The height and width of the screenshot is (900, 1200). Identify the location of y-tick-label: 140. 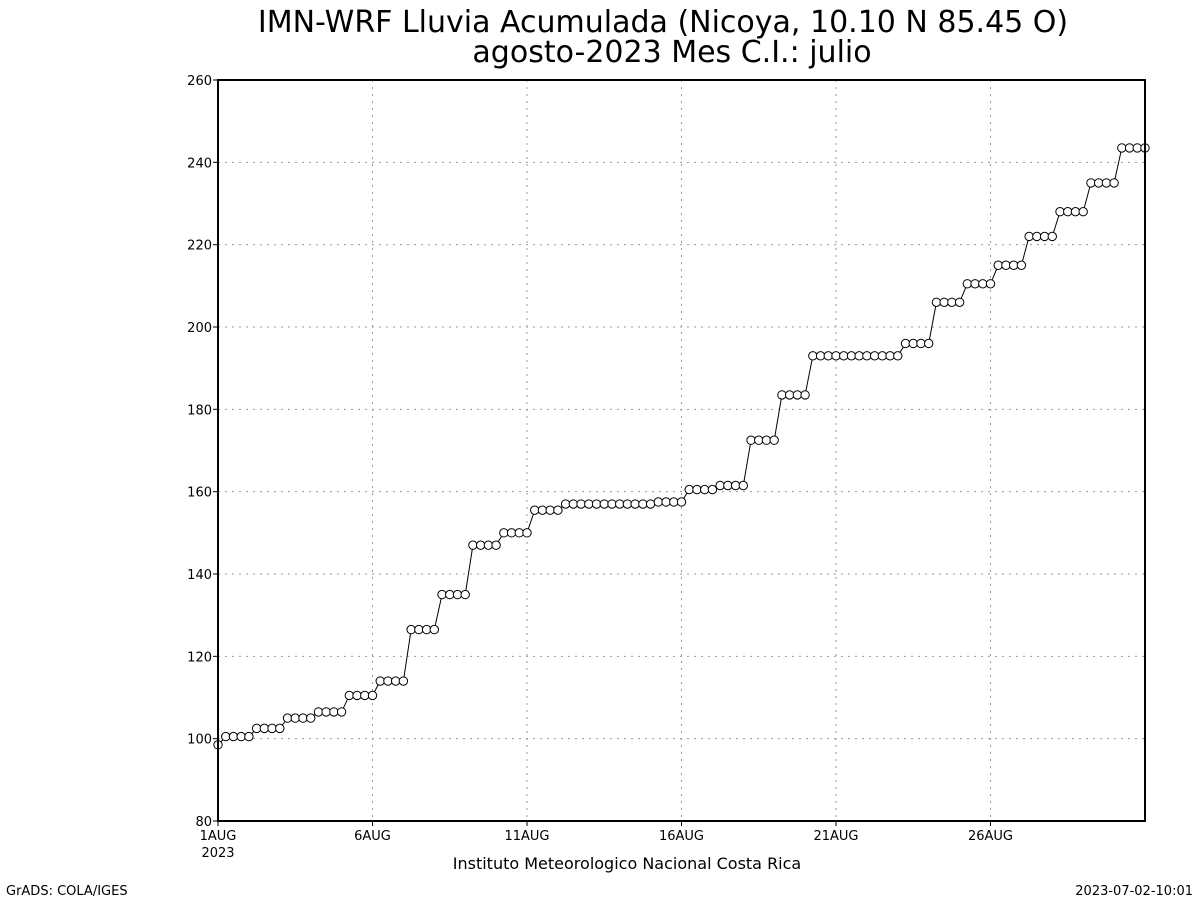
(199, 575).